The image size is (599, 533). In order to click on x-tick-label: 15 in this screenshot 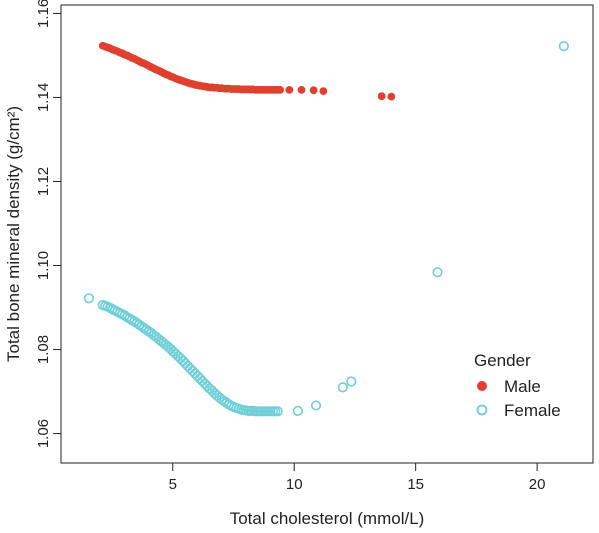, I will do `click(415, 484)`.